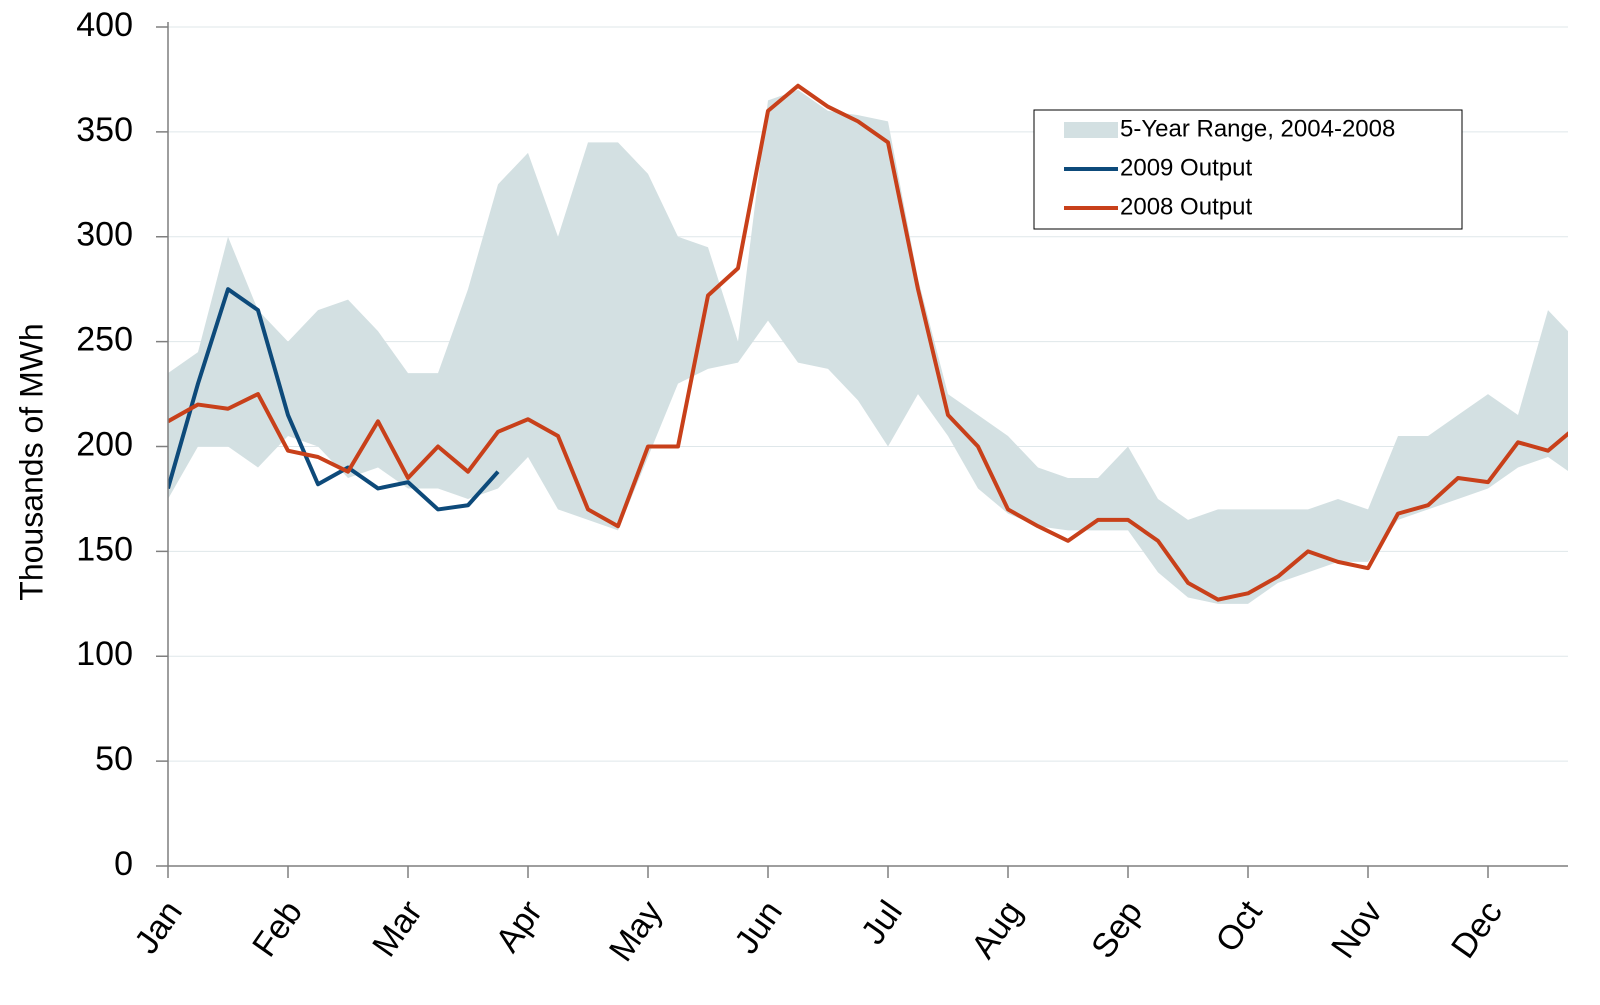  What do you see at coordinates (104, 235) in the screenshot?
I see `y-tick-label: 300` at bounding box center [104, 235].